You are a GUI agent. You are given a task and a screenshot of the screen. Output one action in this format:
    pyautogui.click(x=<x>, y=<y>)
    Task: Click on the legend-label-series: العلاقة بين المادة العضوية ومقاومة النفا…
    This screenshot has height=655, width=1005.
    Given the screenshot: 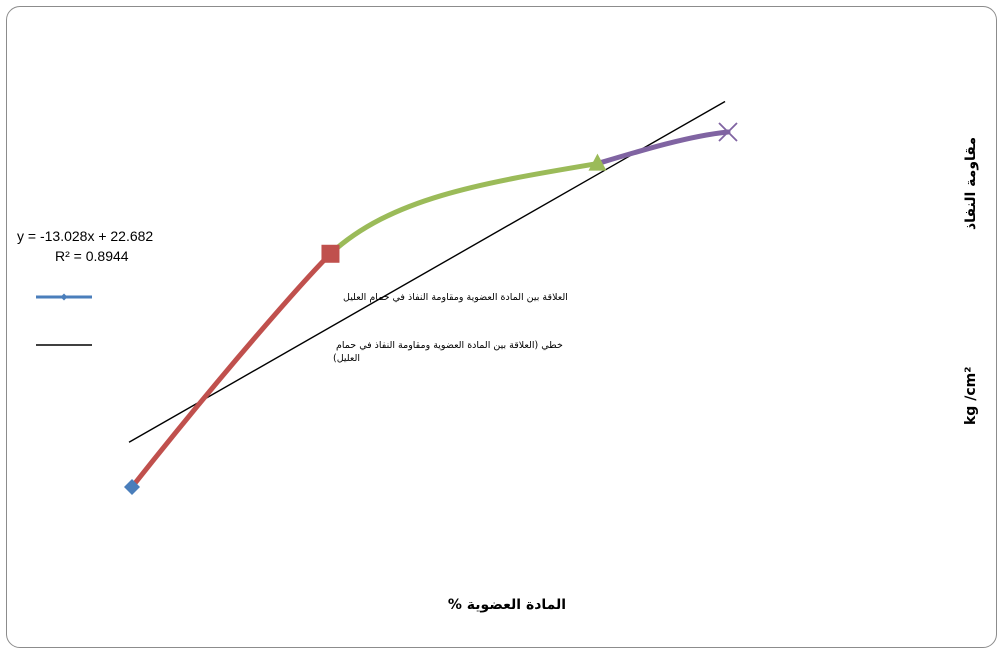 What is the action you would take?
    pyautogui.click(x=455, y=297)
    